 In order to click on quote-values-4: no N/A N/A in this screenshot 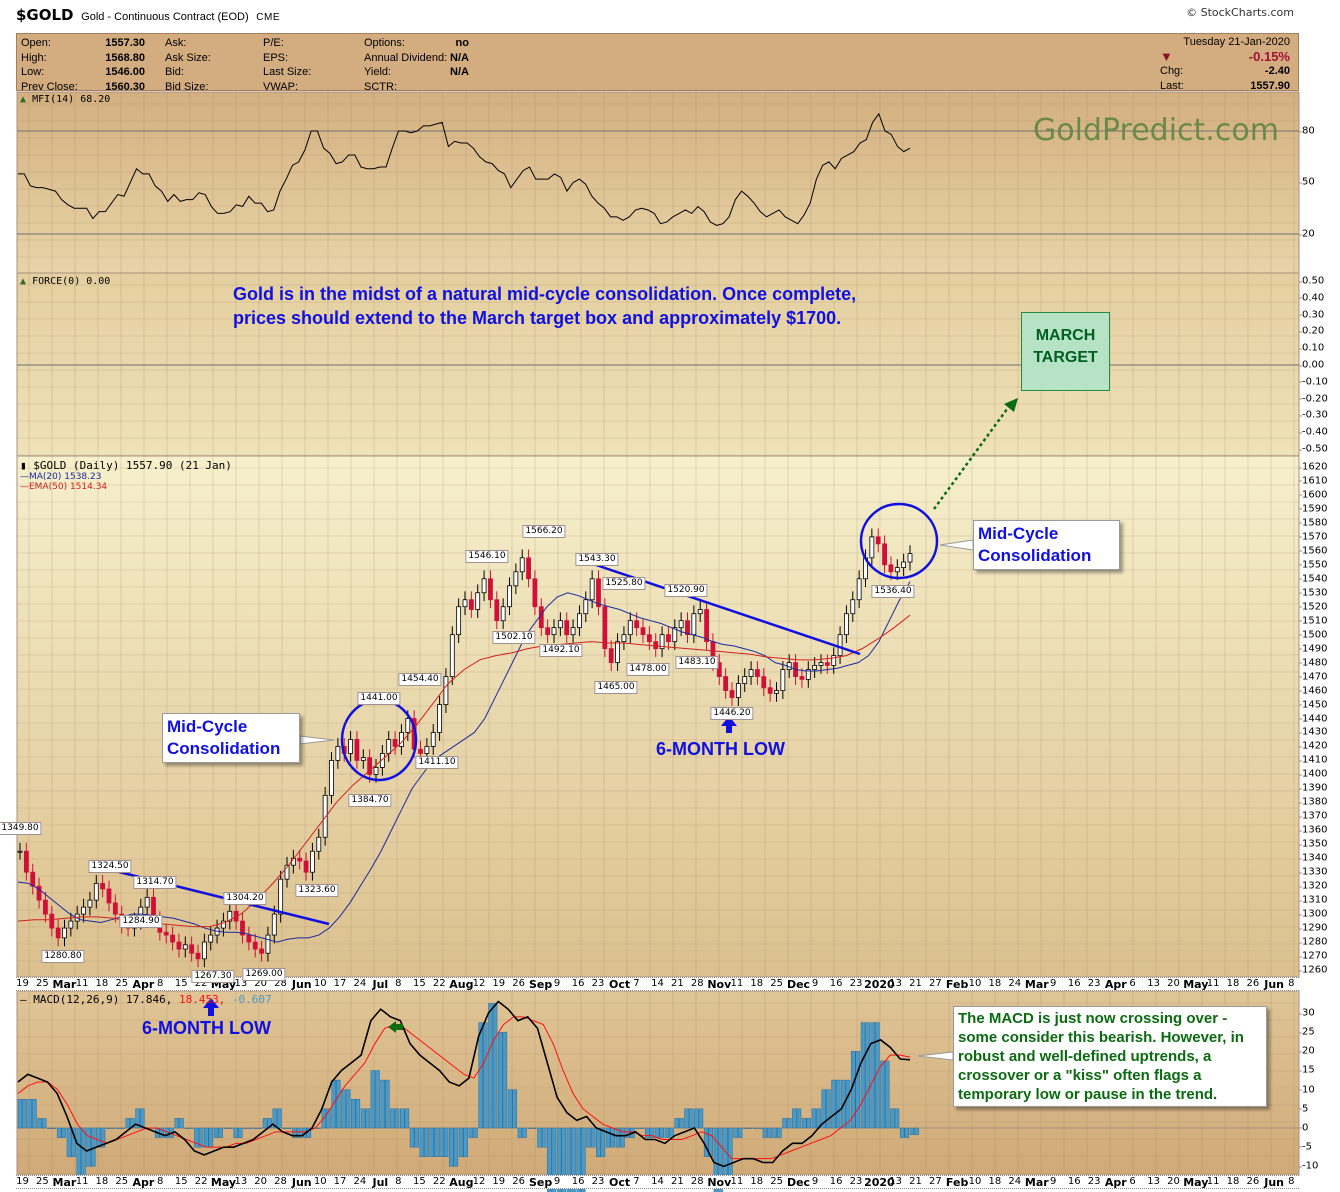, I will do `click(459, 57)`.